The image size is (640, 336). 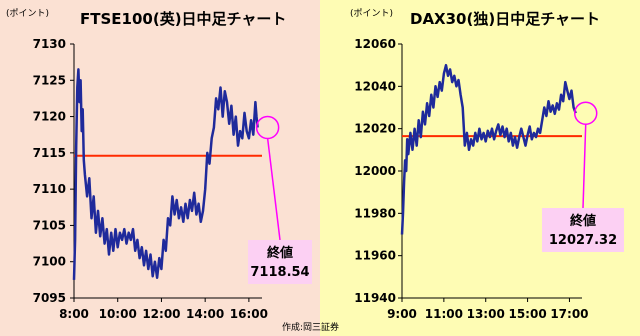 What do you see at coordinates (267, 127) in the screenshot?
I see `ftse-close-marker` at bounding box center [267, 127].